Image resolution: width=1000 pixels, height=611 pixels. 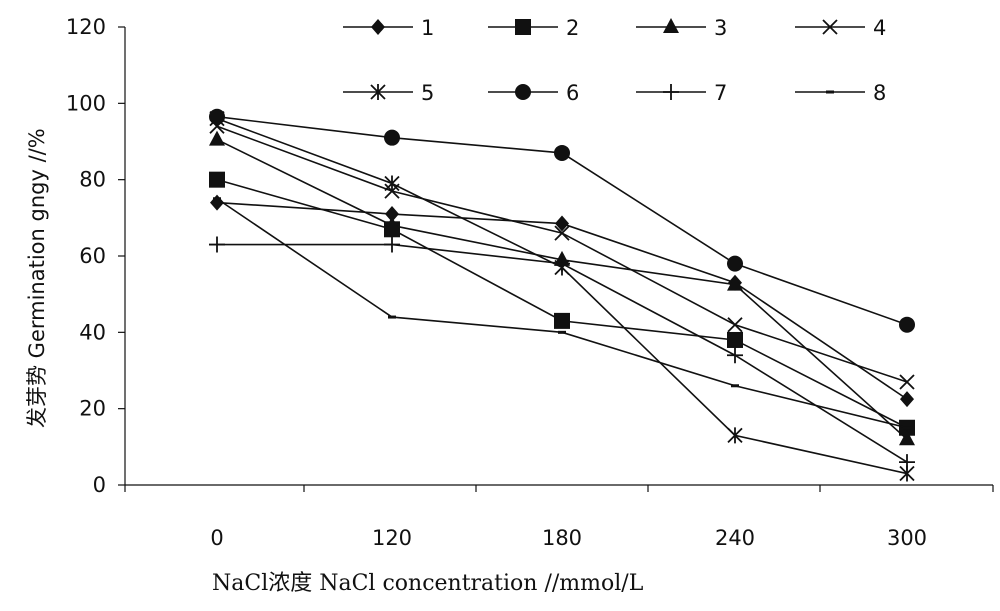 I want to click on legend-label: 2, so click(x=572, y=28).